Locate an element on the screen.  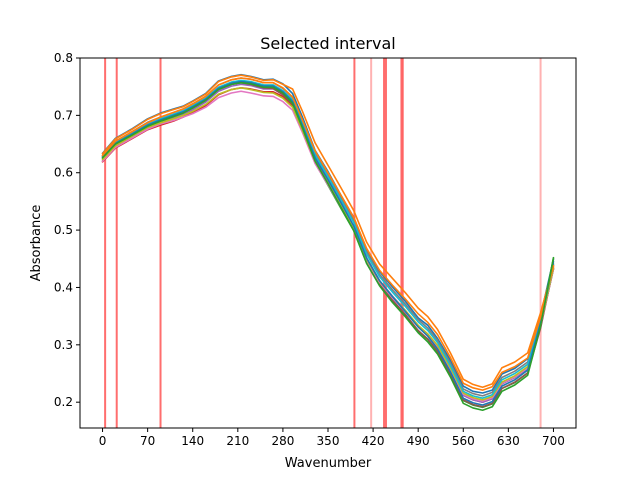
x-tick-label: 140 is located at coordinates (192, 441).